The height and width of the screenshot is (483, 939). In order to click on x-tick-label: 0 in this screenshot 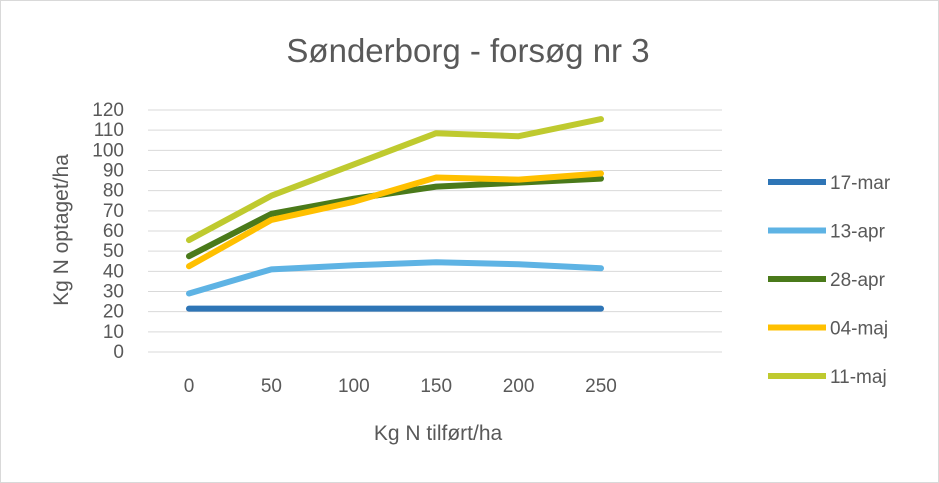, I will do `click(189, 386)`.